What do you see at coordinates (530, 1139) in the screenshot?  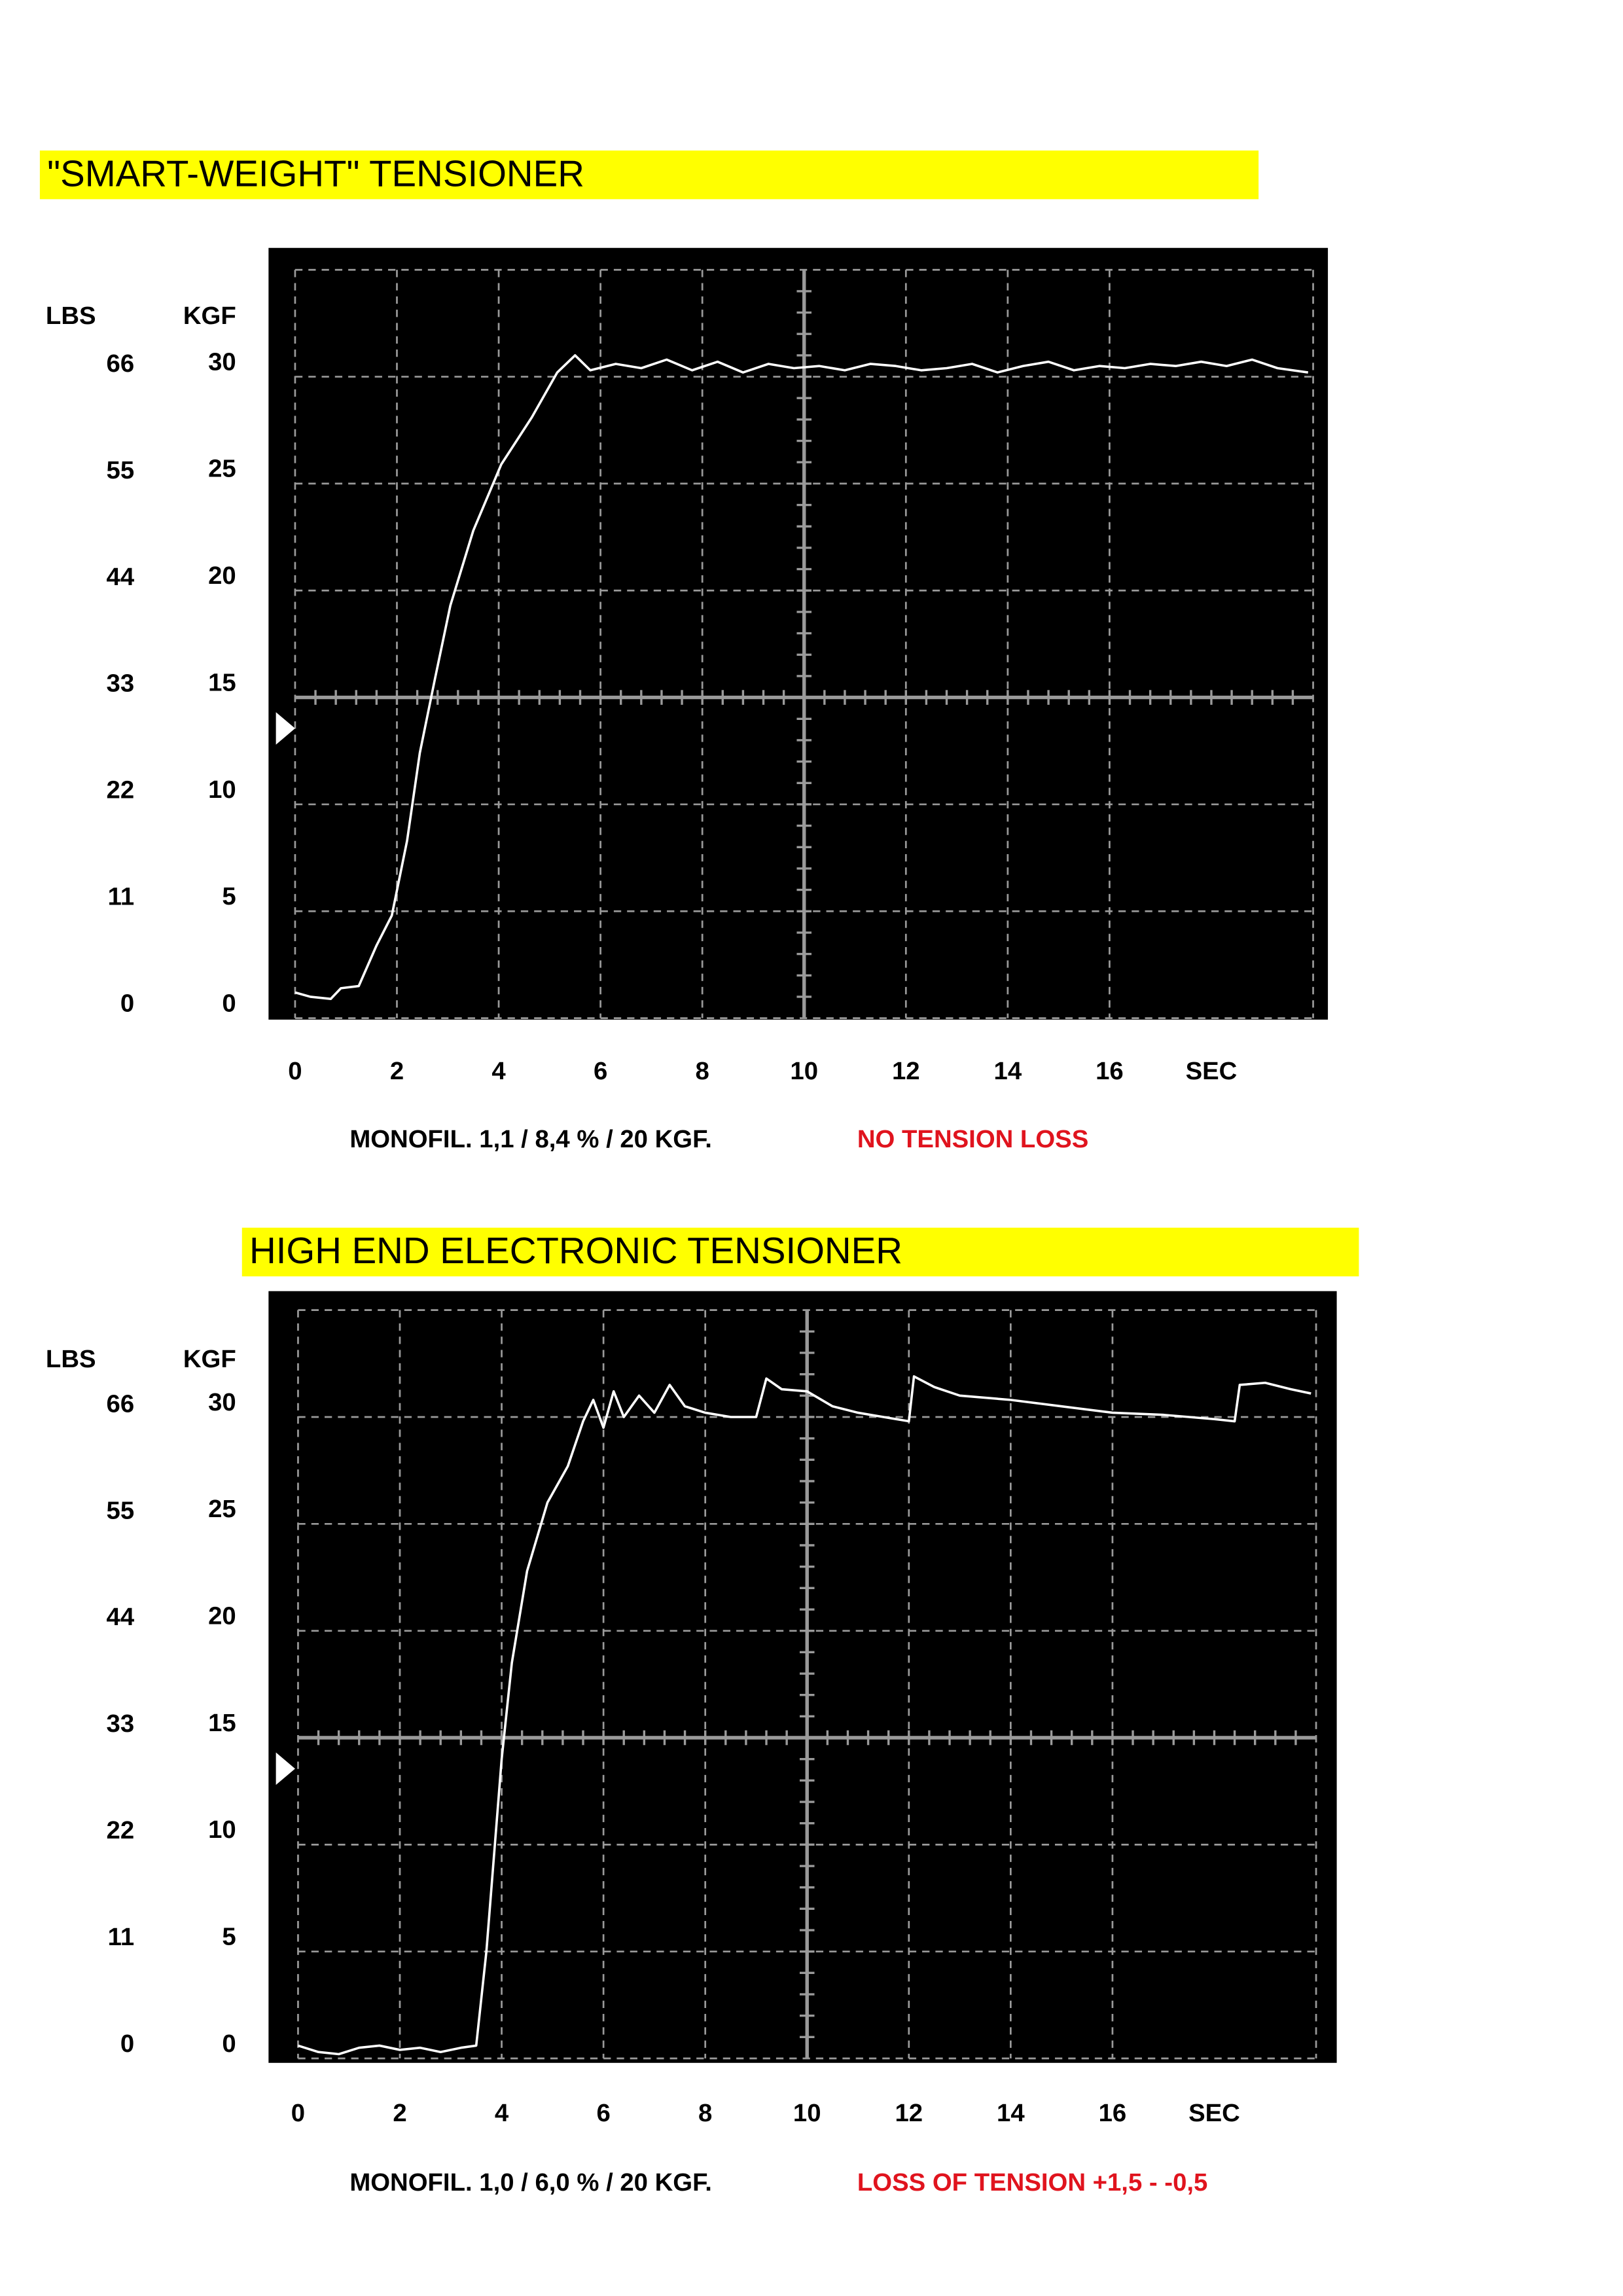 I see `caption: MONOFIL. 1,1 / 8,4 % / 20 KGF.` at bounding box center [530, 1139].